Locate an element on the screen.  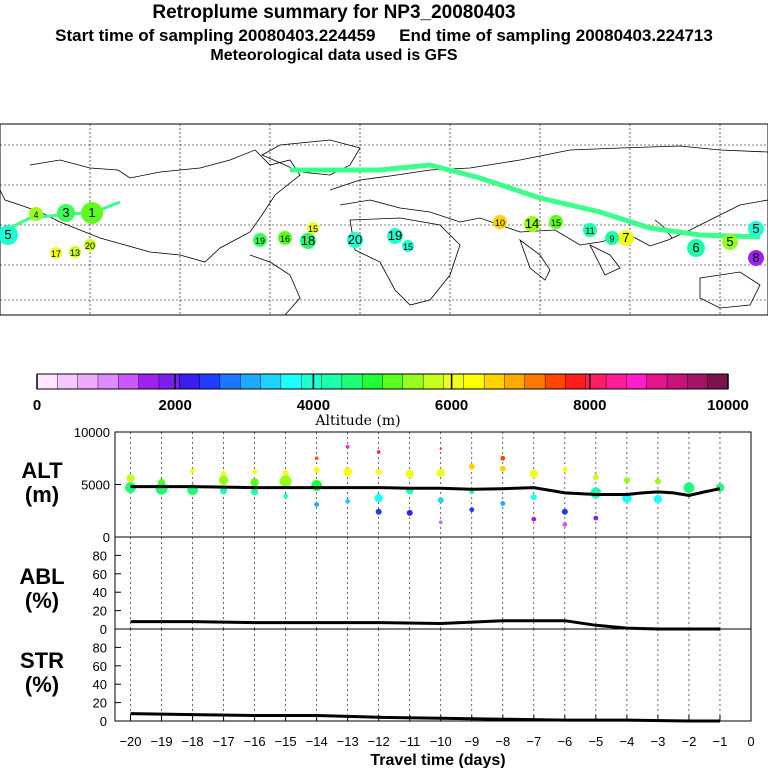
start-time-label: Start time of sampling 20080403.224459 is located at coordinates (215, 35).